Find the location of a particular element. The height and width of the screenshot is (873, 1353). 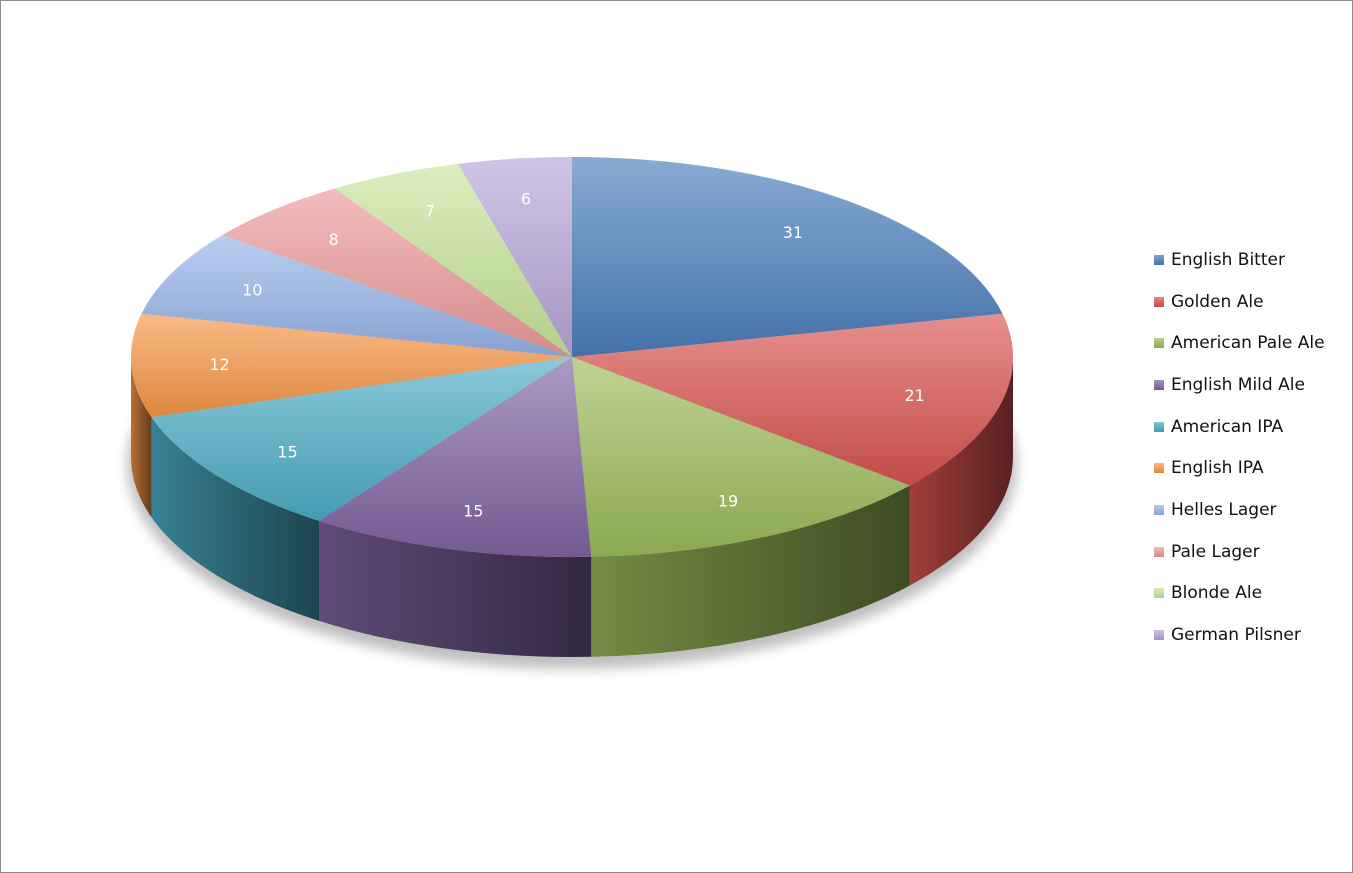

data-label: 10 is located at coordinates (252, 289).